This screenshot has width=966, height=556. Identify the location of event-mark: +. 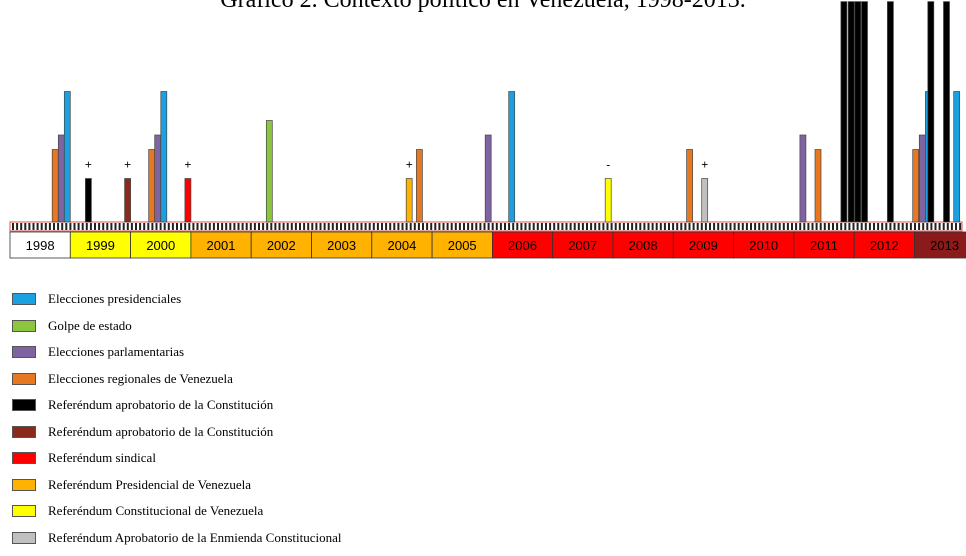
(409, 165).